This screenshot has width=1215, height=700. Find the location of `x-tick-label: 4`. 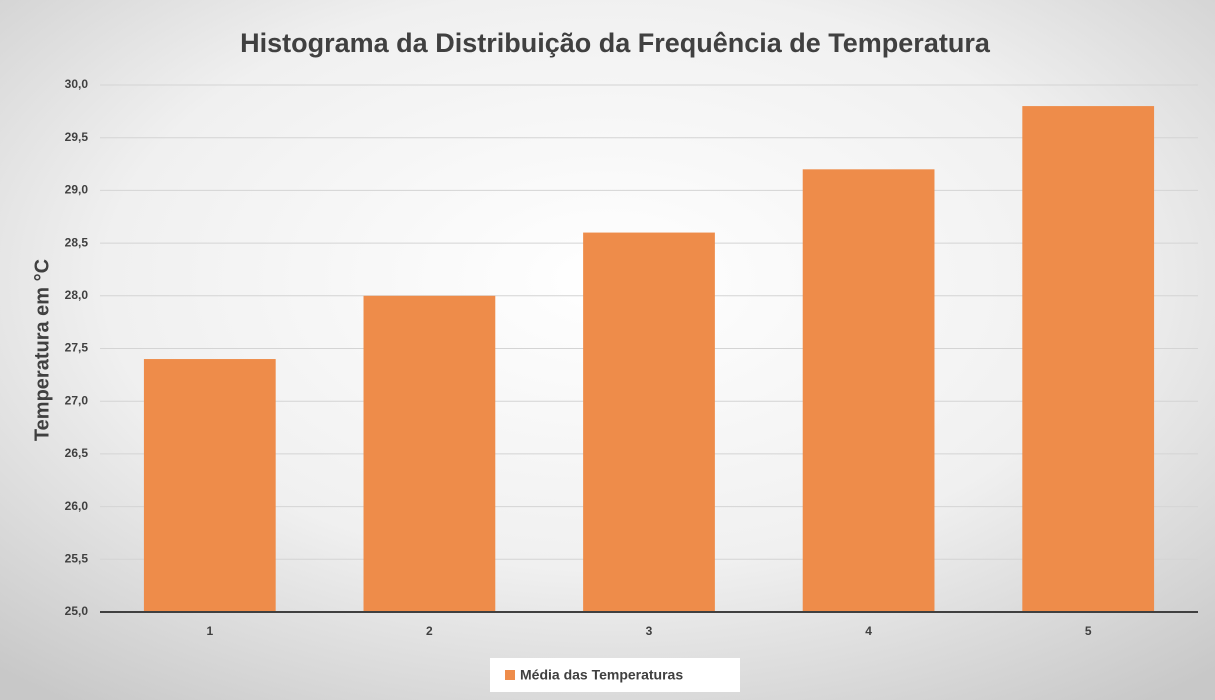

x-tick-label: 4 is located at coordinates (868, 631).